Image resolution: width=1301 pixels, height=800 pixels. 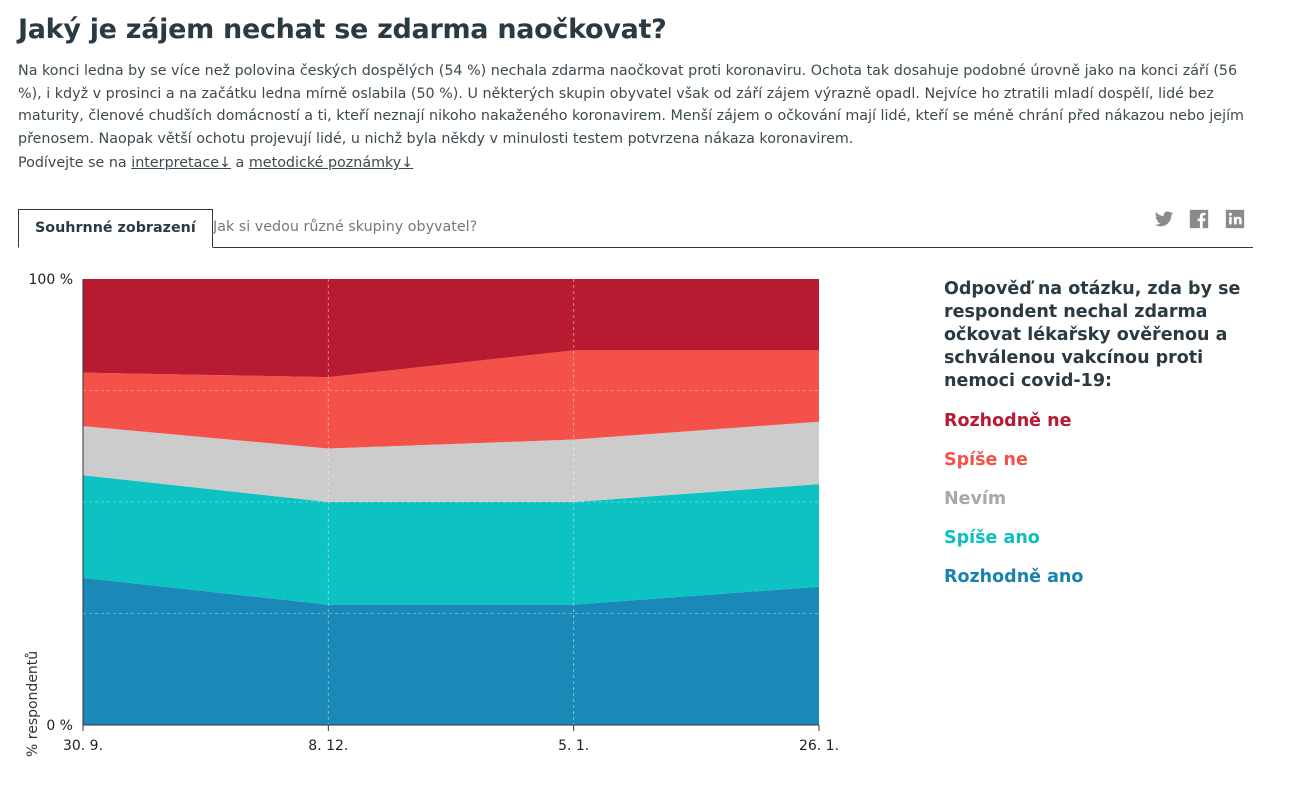 I want to click on twitter-icon, so click(x=1164, y=219).